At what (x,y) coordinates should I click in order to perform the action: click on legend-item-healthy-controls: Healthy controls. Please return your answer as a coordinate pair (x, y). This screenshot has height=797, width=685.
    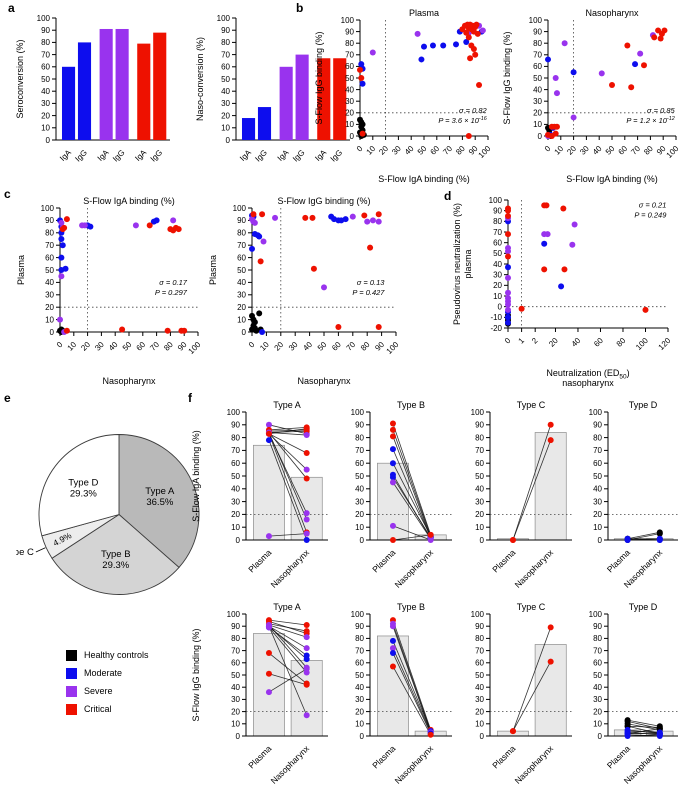
    Looking at the image, I should click on (131, 655).